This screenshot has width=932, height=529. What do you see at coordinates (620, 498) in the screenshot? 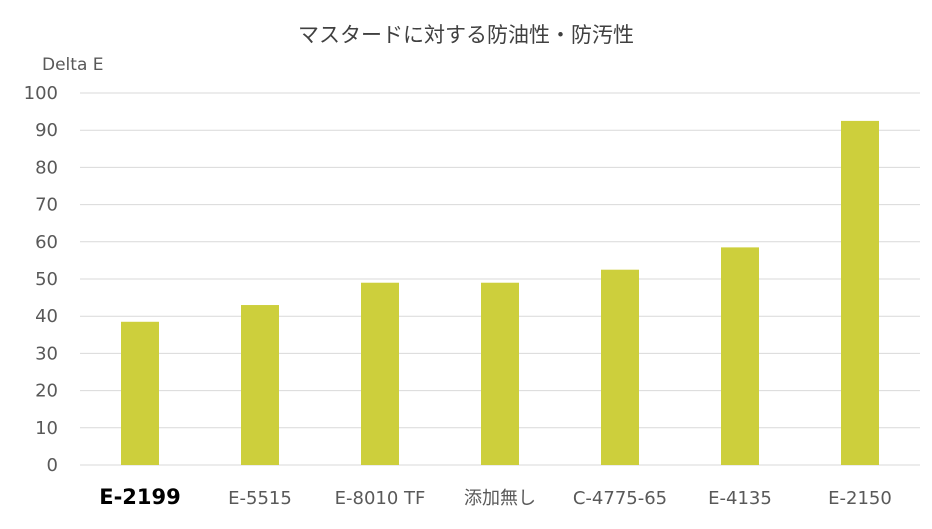
I see `x-category-label: C-4775-65` at bounding box center [620, 498].